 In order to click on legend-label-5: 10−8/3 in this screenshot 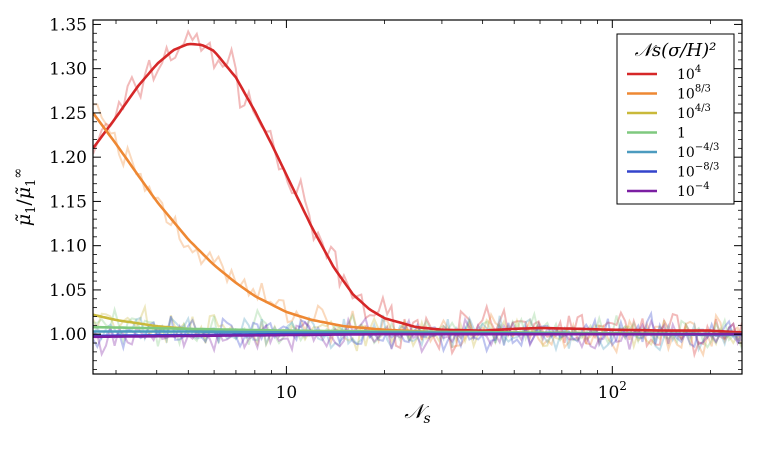, I will do `click(698, 171)`.